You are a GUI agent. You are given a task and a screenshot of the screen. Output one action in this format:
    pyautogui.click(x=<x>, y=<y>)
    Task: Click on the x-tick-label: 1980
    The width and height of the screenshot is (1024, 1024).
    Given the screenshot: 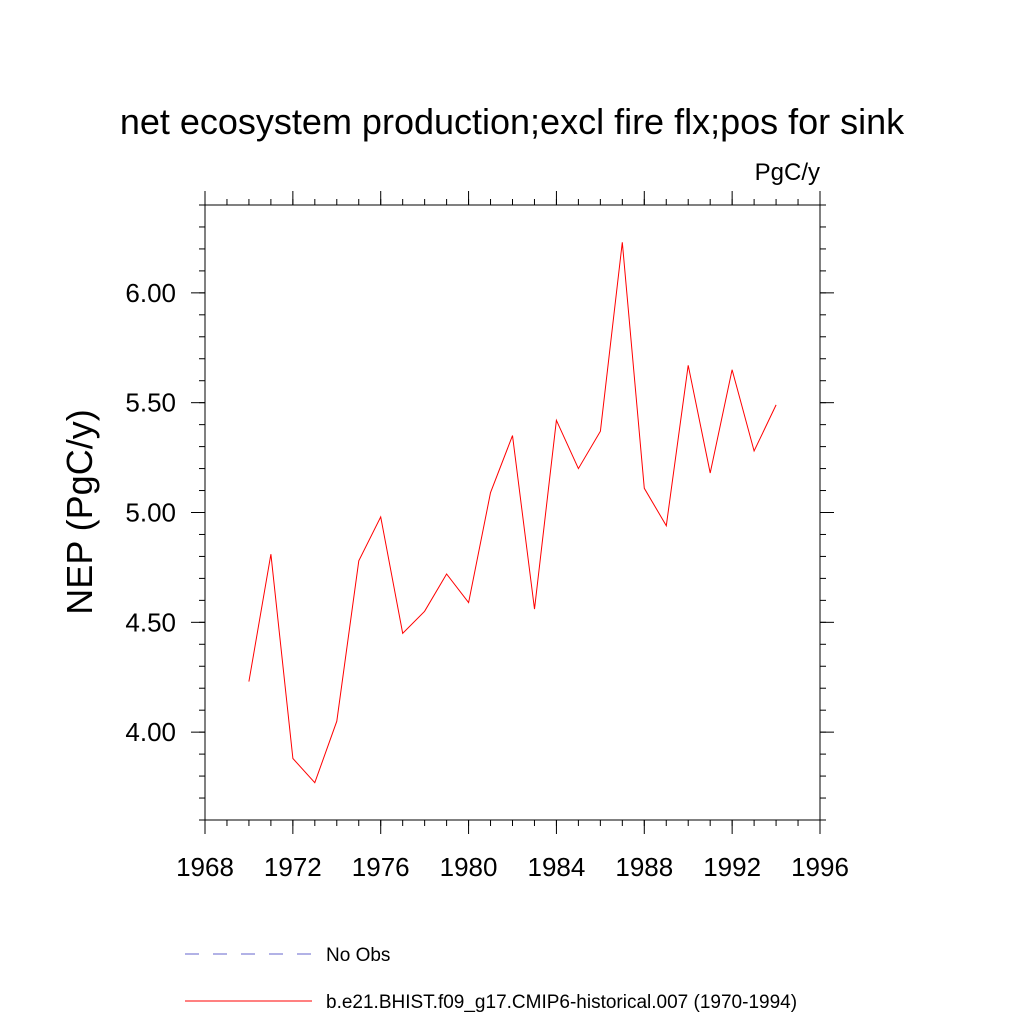 What is the action you would take?
    pyautogui.click(x=469, y=867)
    